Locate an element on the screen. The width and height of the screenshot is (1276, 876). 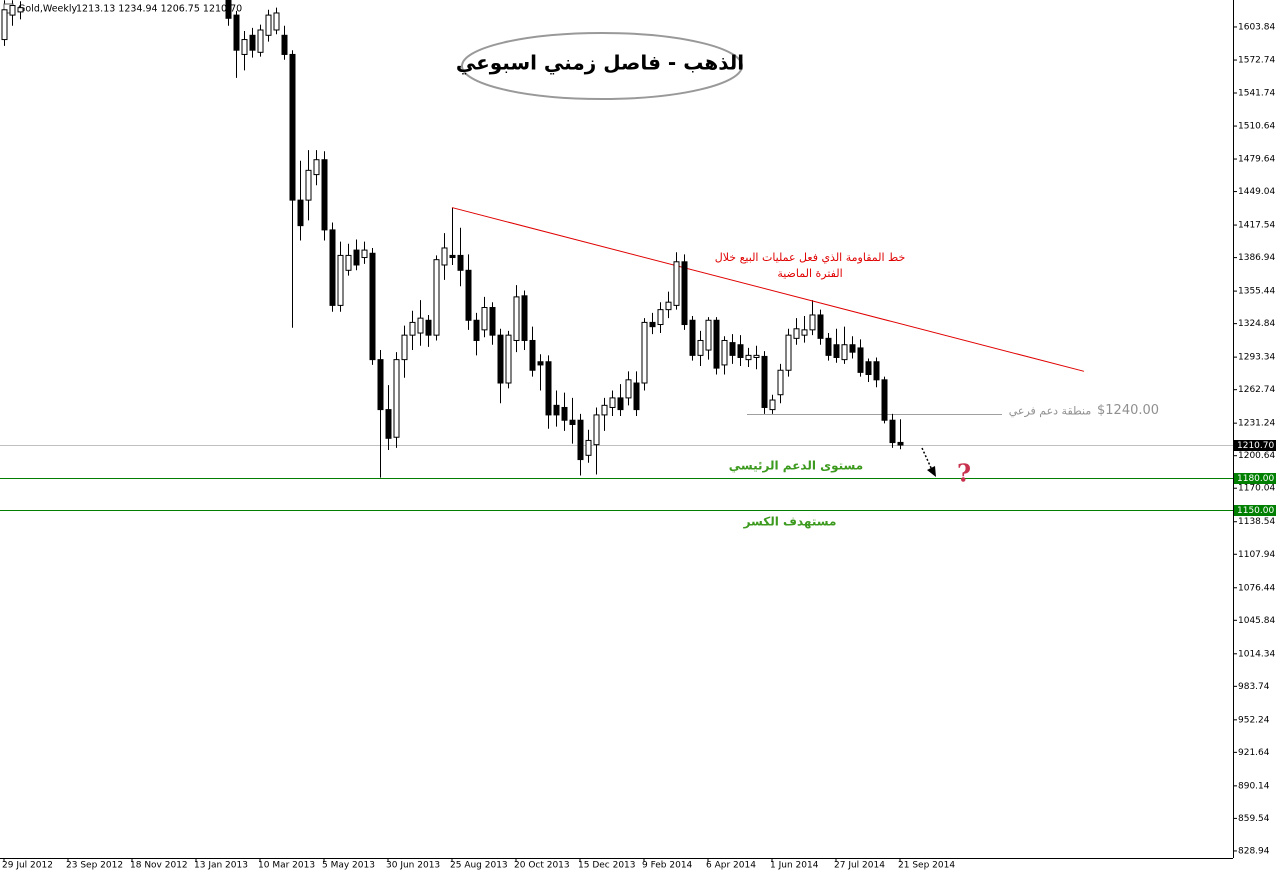
y-tick-label: 1076.44 is located at coordinates (1256, 588).